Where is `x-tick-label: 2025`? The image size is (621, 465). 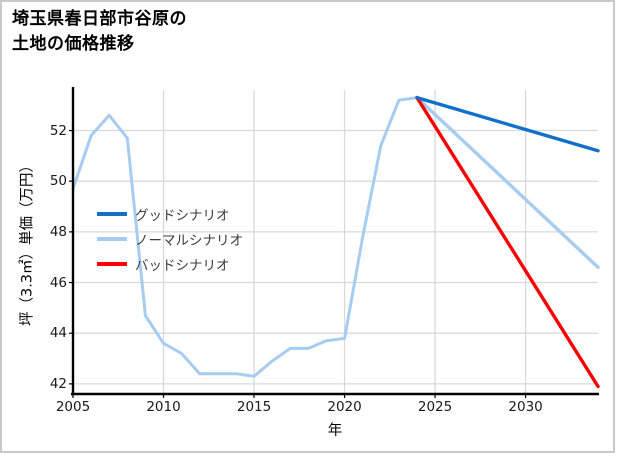 x-tick-label: 2025 is located at coordinates (435, 407).